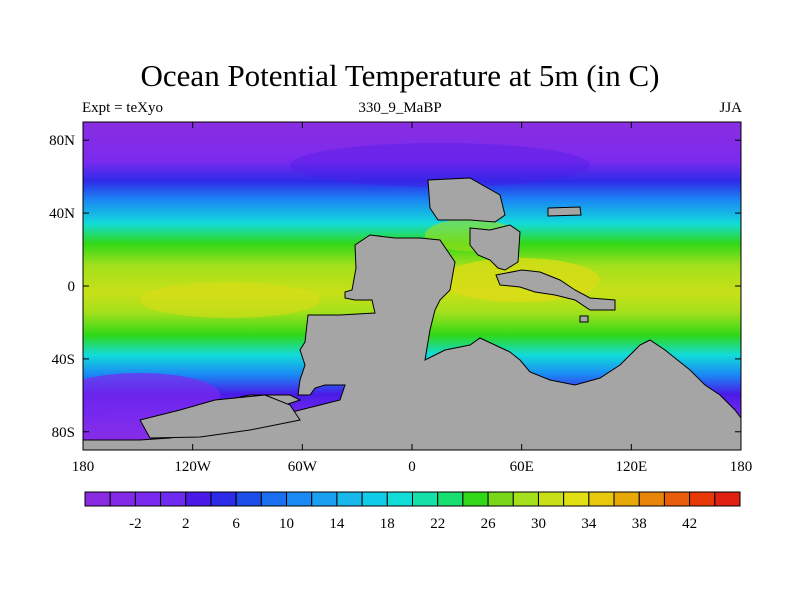 Image resolution: width=800 pixels, height=600 pixels. I want to click on colorbar-label: 22, so click(437, 524).